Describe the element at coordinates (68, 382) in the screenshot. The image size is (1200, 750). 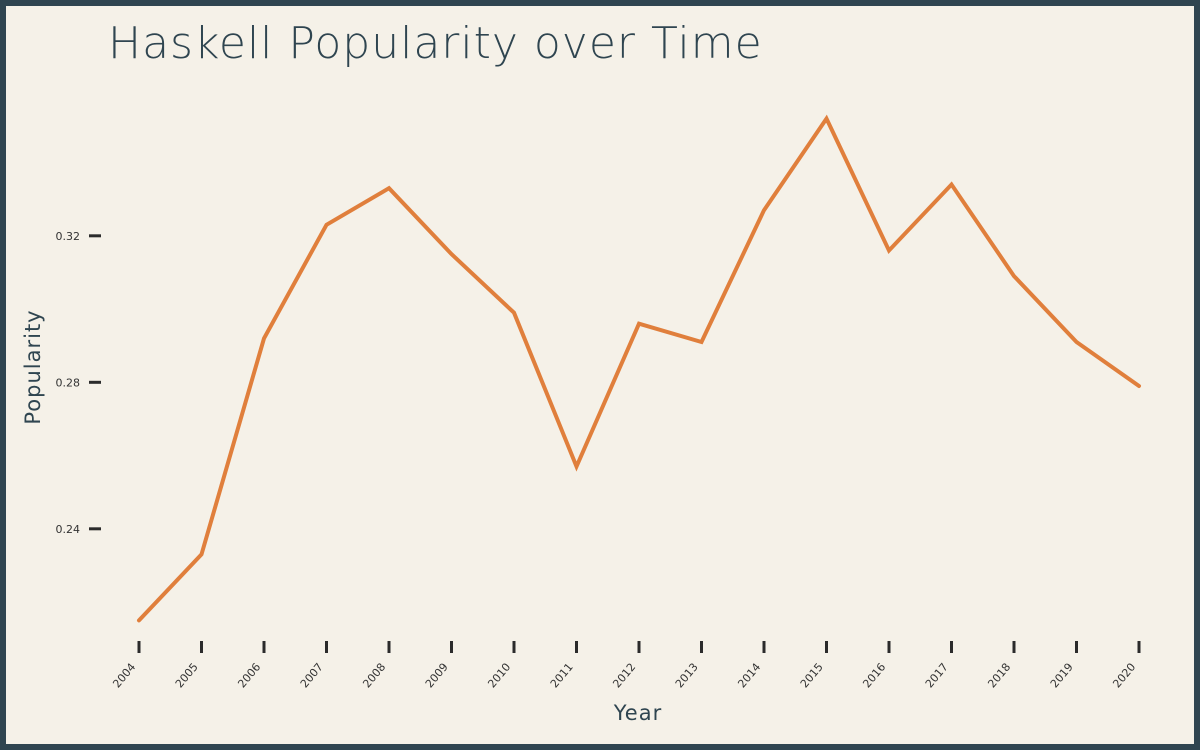
I see `y-tick-label: 0.28` at that location.